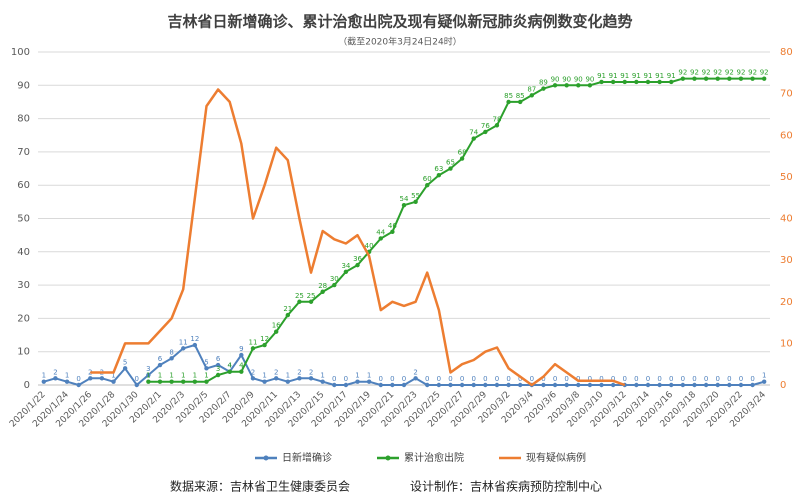 The width and height of the screenshot is (800, 500). Describe the element at coordinates (311, 296) in the screenshot. I see `data-label: 25` at that location.